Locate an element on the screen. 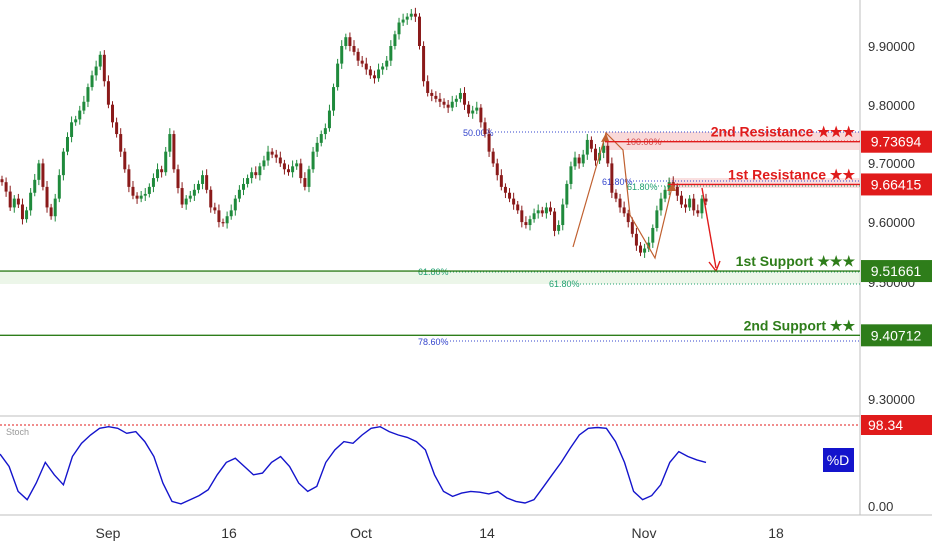 The height and width of the screenshot is (555, 932). level-label: 2nd Resistance ★★★ is located at coordinates (783, 132).